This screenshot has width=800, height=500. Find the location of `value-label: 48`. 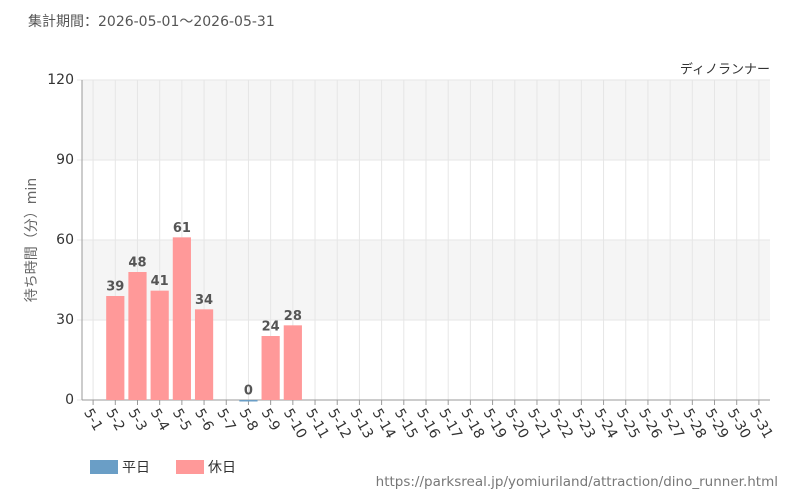

value-label: 48 is located at coordinates (137, 263).